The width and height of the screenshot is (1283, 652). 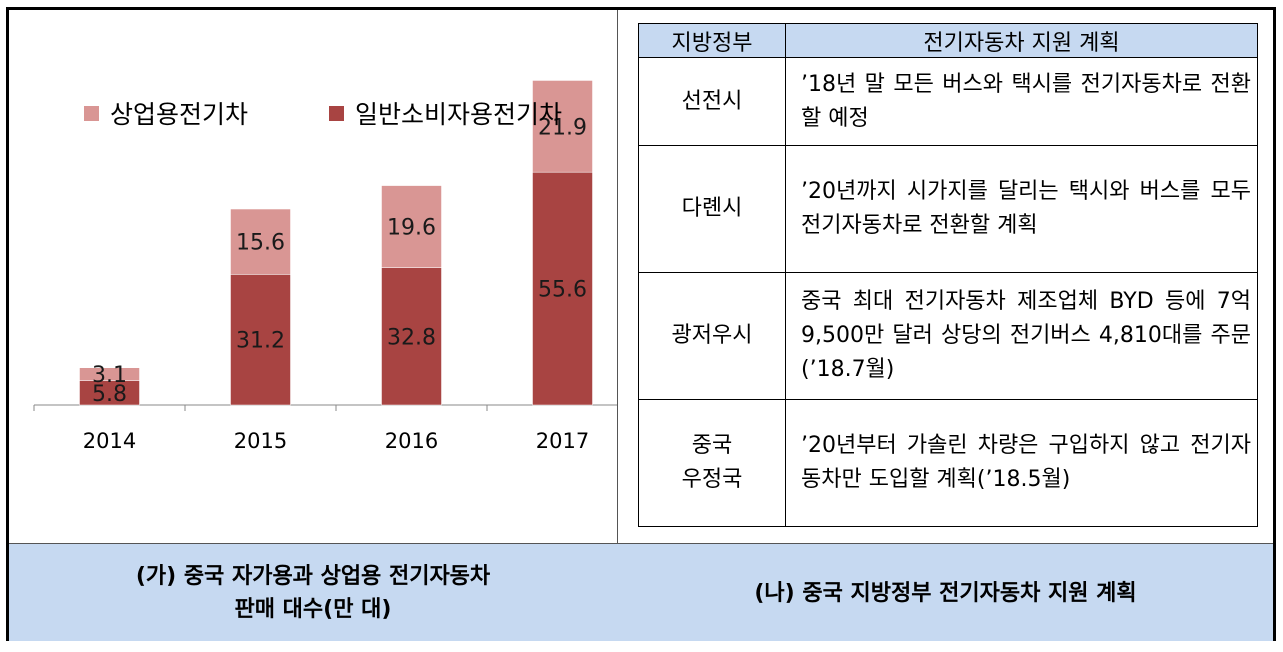 What do you see at coordinates (562, 441) in the screenshot?
I see `x-tick-label: 2017` at bounding box center [562, 441].